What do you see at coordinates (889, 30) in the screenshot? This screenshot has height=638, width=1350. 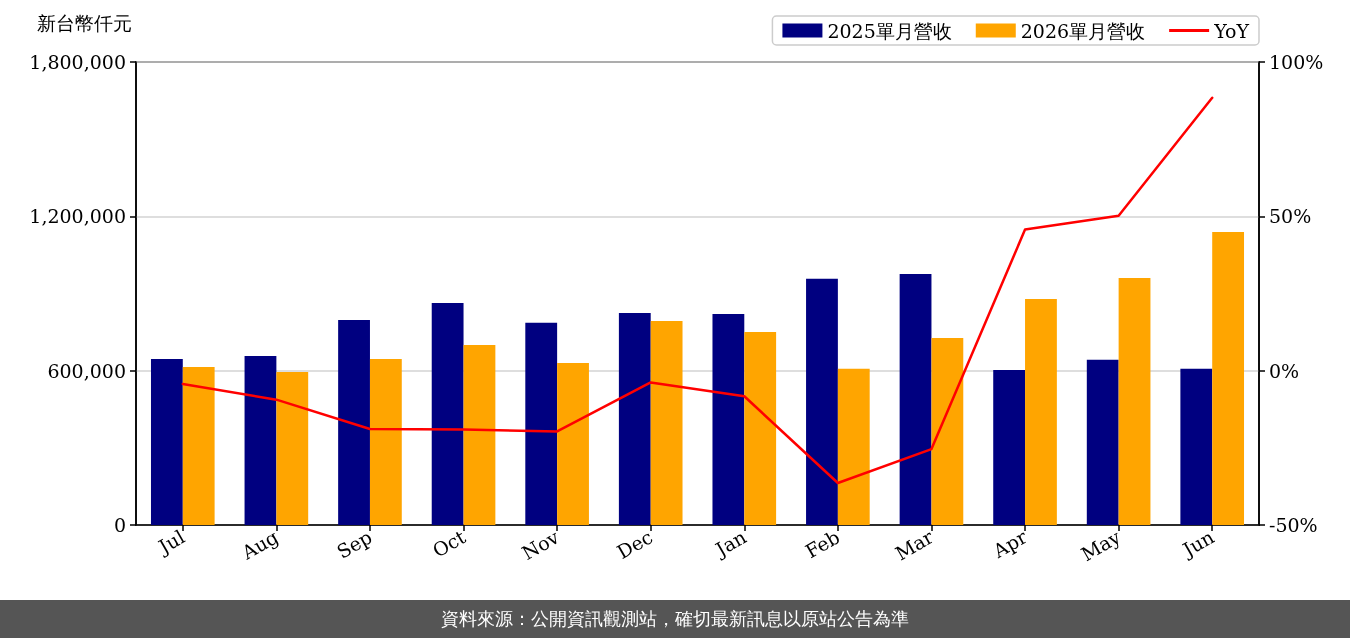 I see `legend-label: 2025單月營收` at bounding box center [889, 30].